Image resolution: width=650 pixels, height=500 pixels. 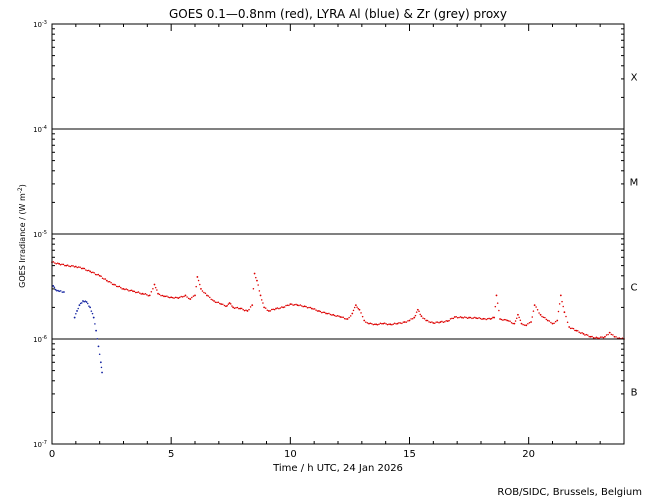 I want to click on x-tick-label: 10, so click(x=290, y=454).